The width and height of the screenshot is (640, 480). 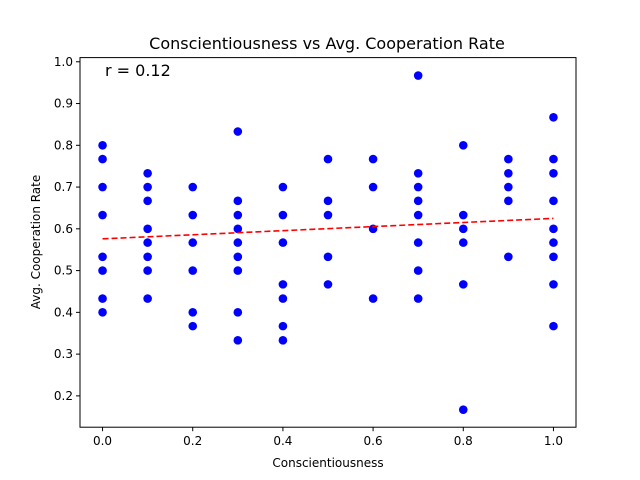 I want to click on y-axis-ticks: 0.2 0.3 0.4 0.5 0.6 0.7 0.8 0.9 1.0, so click(x=67, y=229).